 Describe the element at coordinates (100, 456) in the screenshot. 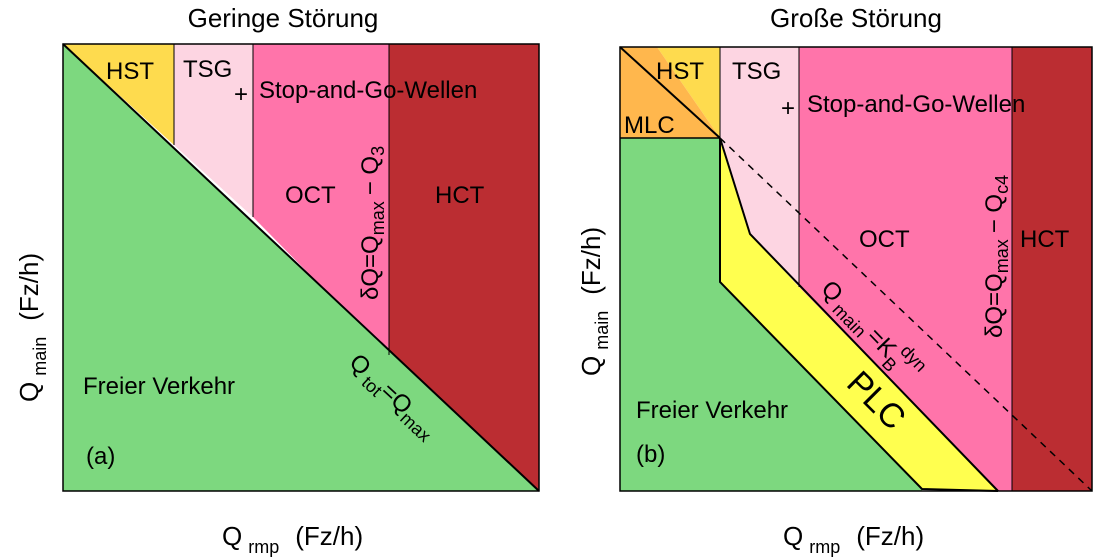

I see `panel-a-panel-label: (a)` at that location.